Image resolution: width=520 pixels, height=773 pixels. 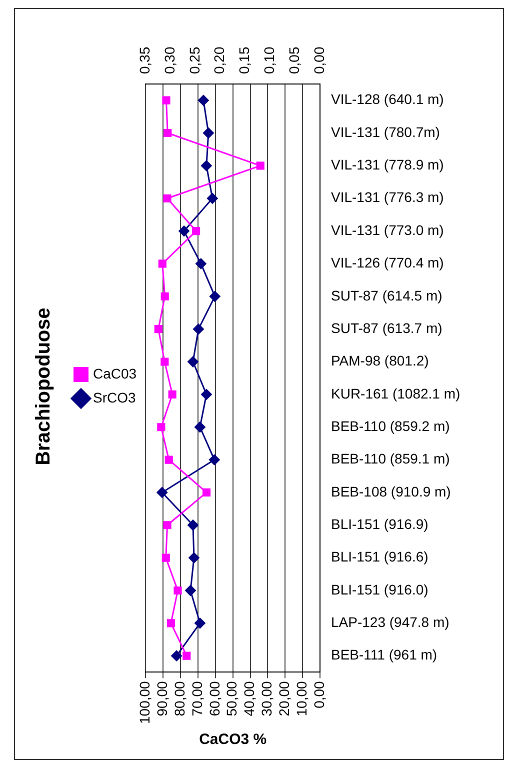 What do you see at coordinates (115, 373) in the screenshot?
I see `legend-label: CaC03` at bounding box center [115, 373].